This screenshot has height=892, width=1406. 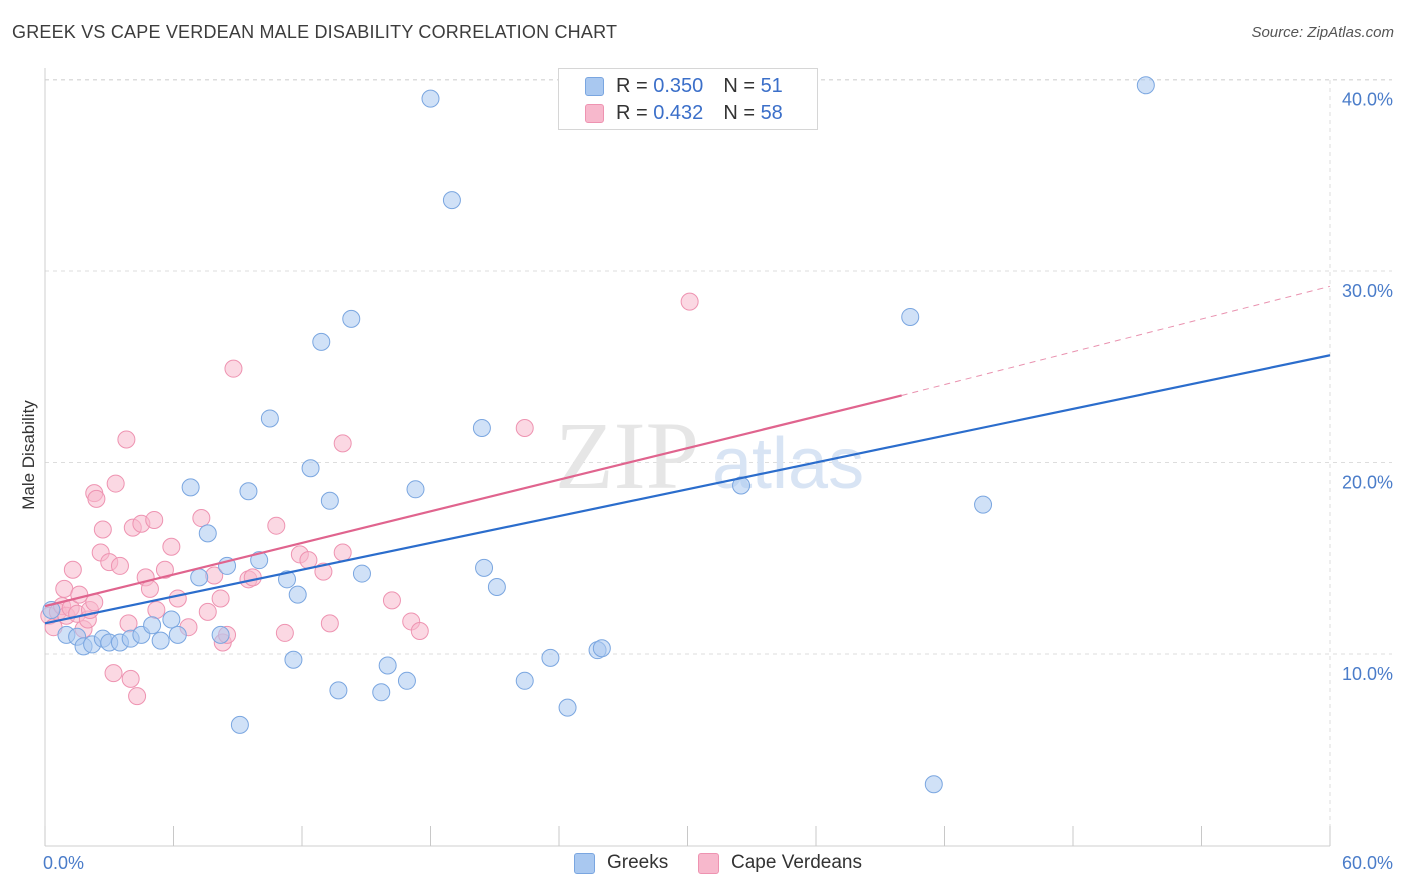 I want to click on greeks-legend-label: Greeks, so click(x=638, y=862).